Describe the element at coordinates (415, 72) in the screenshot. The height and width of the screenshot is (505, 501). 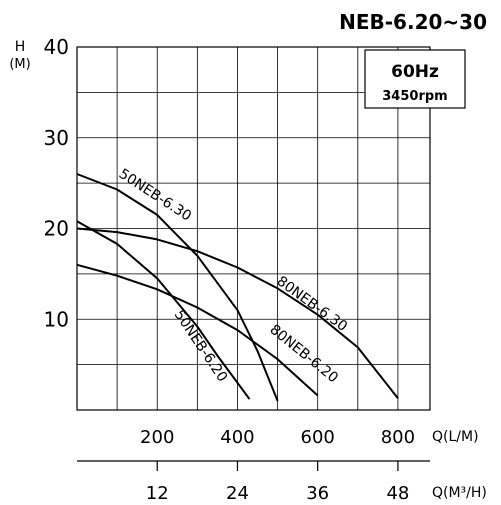
I see `frequency-label: 60Hz` at that location.